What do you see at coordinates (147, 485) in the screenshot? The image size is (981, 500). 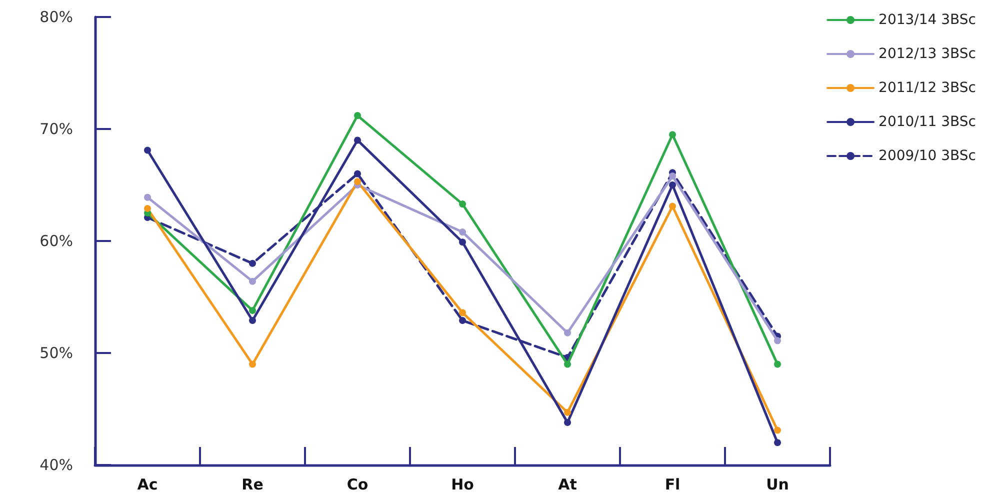 I see `x-tick-label: Ac` at bounding box center [147, 485].